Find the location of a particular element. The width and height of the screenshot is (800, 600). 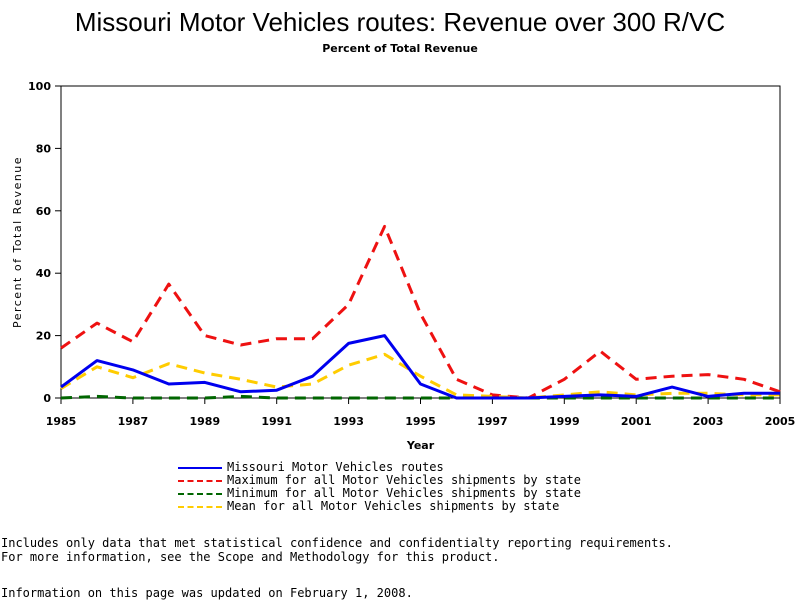

y-tick-label-100: 100 is located at coordinates (39, 86).